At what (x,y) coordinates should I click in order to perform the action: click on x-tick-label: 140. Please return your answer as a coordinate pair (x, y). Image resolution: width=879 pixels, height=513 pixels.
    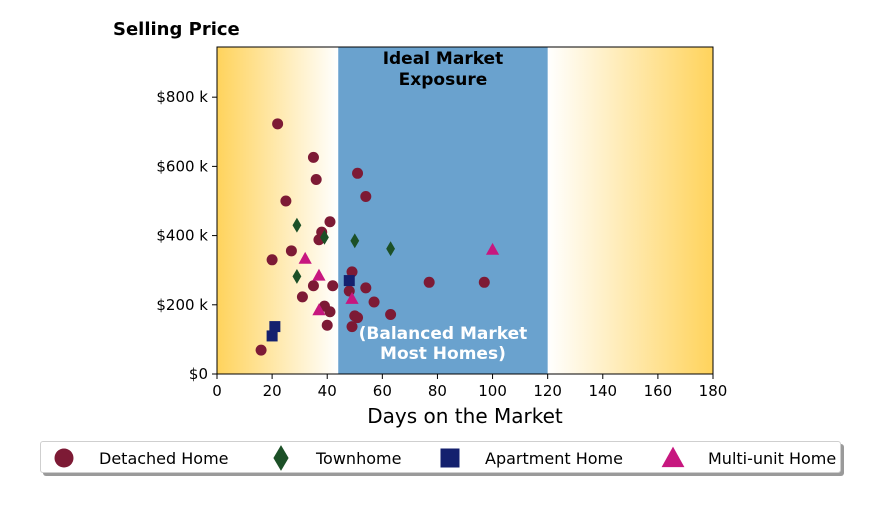
    Looking at the image, I should click on (602, 391).